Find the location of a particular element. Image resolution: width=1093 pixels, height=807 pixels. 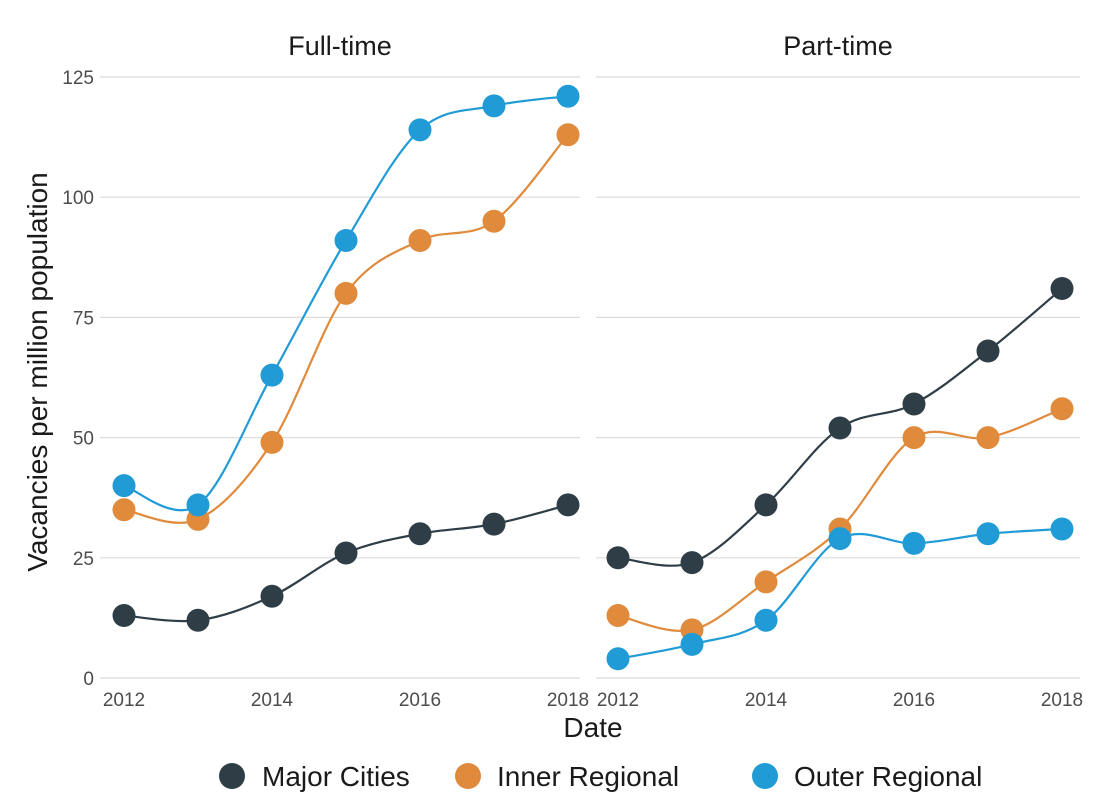

part-time-point-inner-regional-2012 is located at coordinates (618, 615).